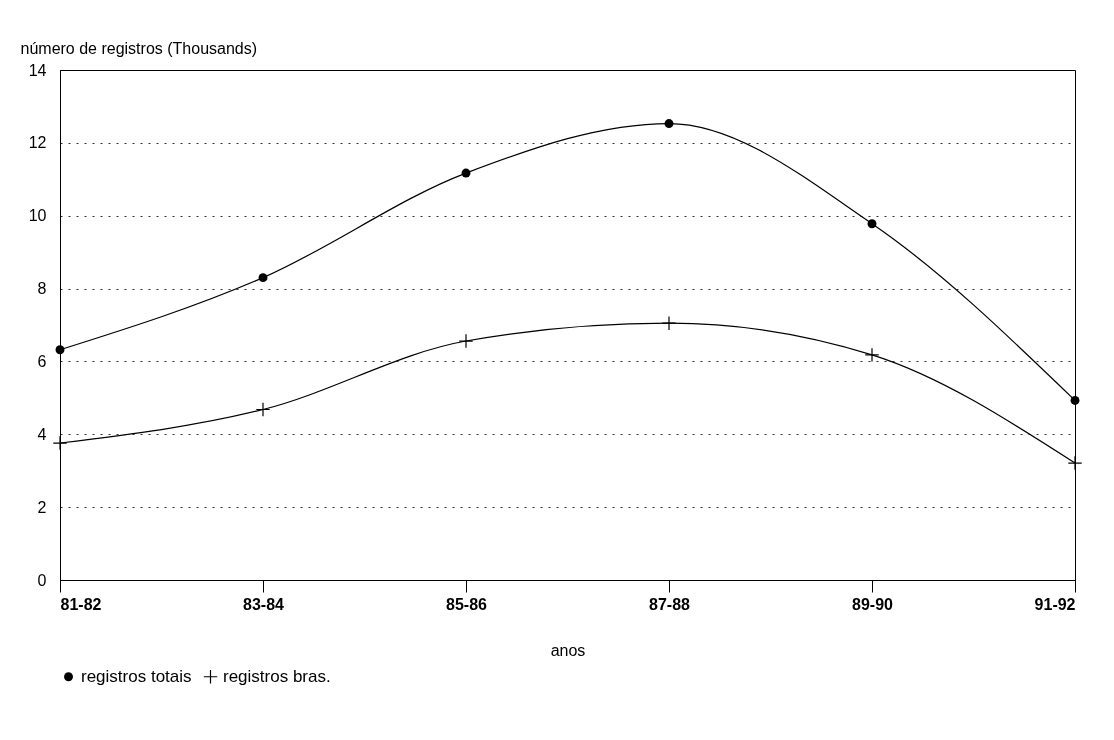 The height and width of the screenshot is (740, 1114). I want to click on x-tick-label: 89-90, so click(873, 604).